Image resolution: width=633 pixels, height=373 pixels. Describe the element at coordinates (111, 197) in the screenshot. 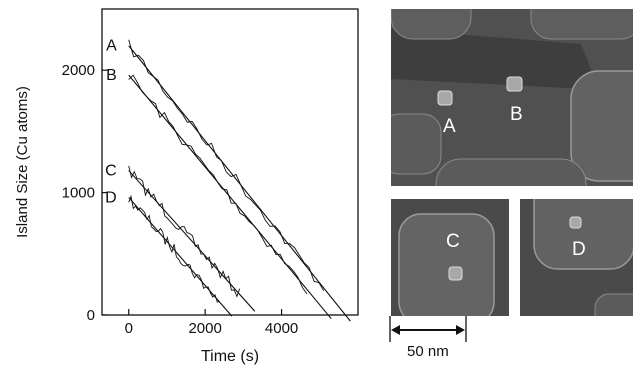

I see `series-label-d: D` at that location.